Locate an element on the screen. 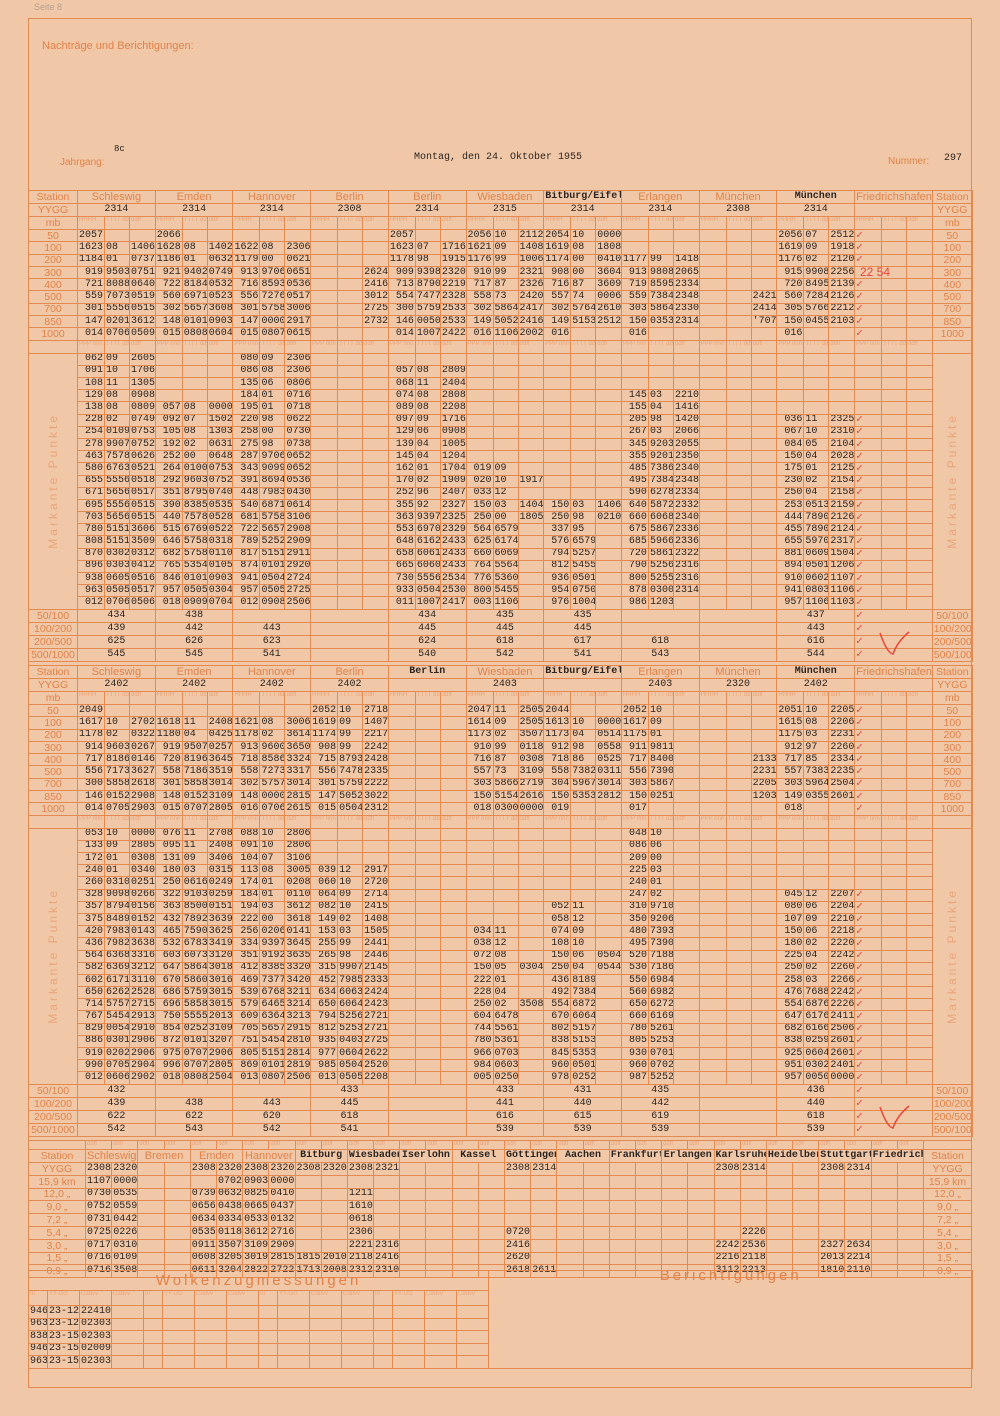  data-cell: 2530 is located at coordinates (453, 591).